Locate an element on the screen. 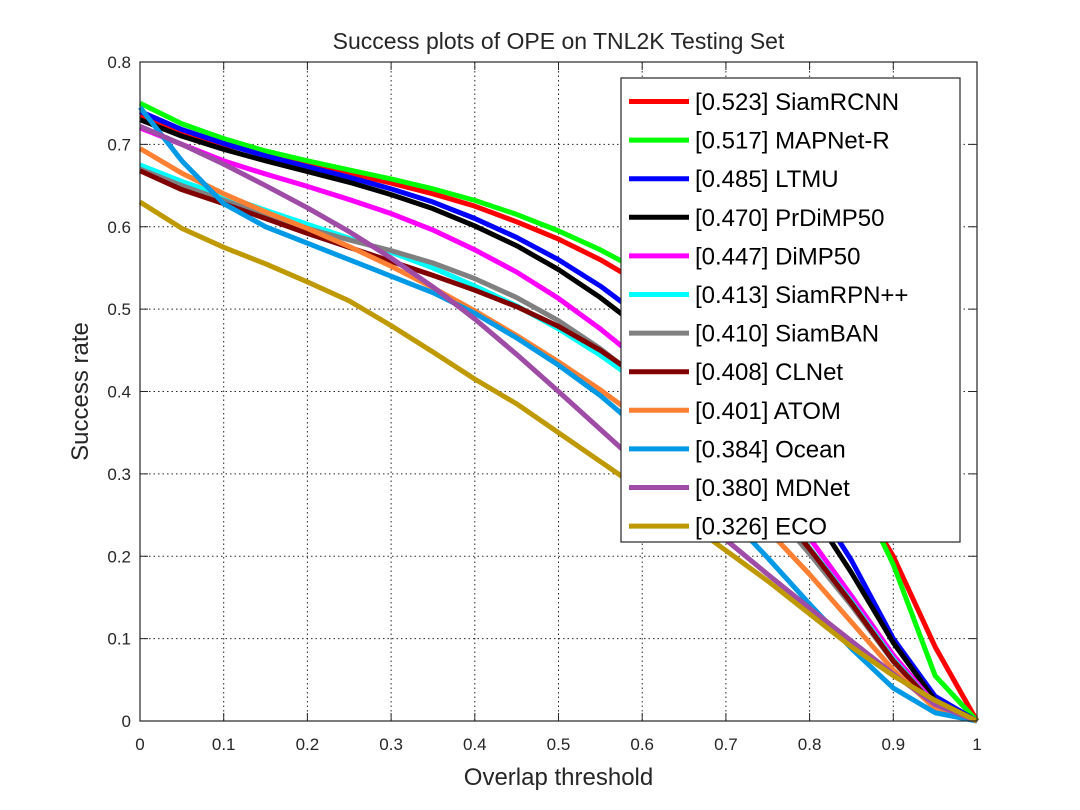 The image size is (1080, 810). legend-label-2: [0.485] LTMU is located at coordinates (767, 179).